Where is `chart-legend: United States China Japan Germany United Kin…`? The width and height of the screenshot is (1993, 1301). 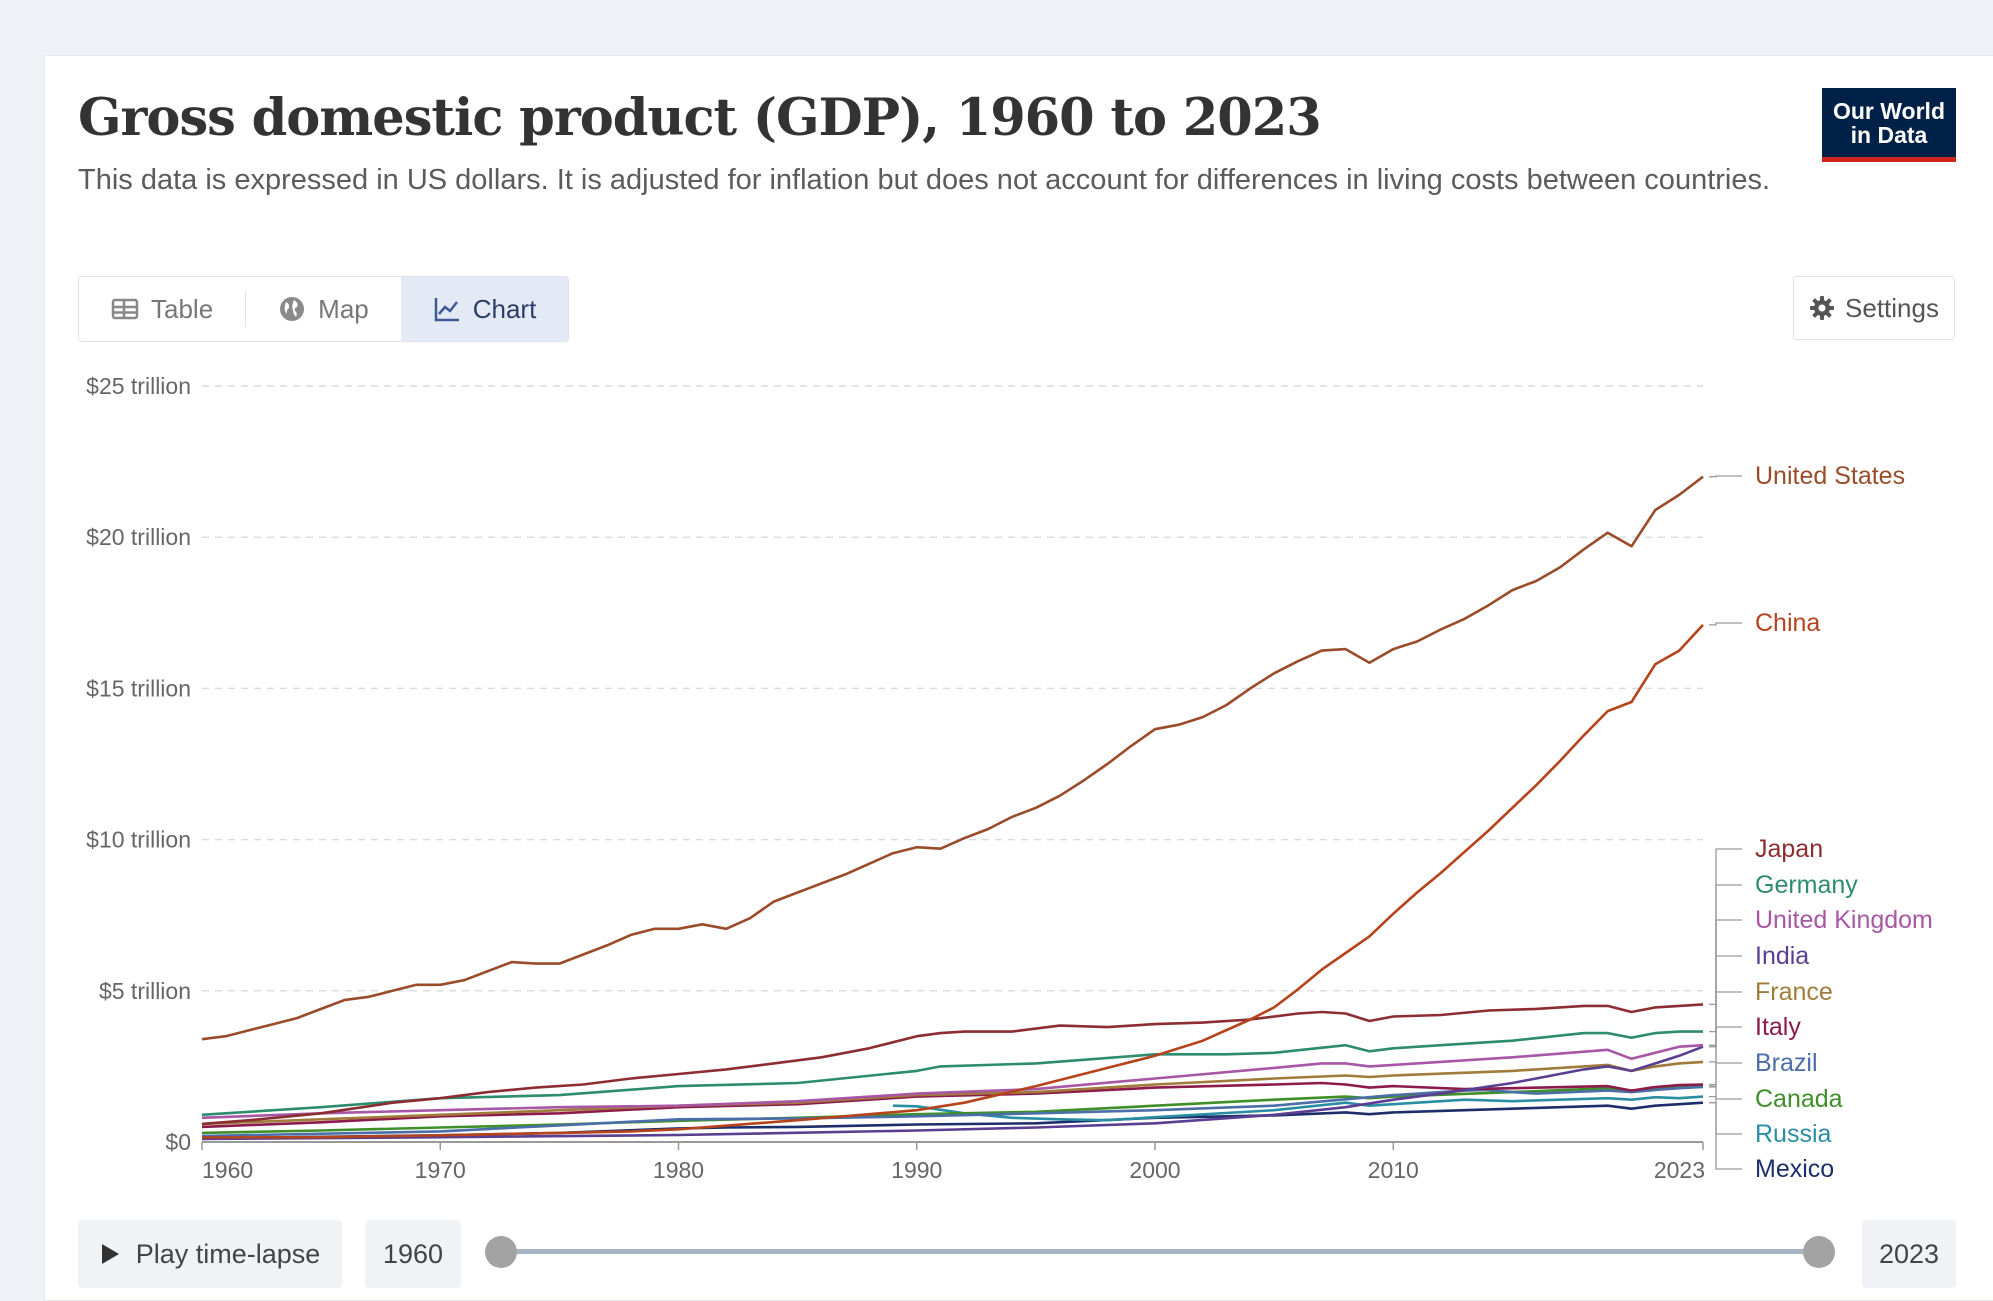
chart-legend: United States China Japan Germany United Kin… is located at coordinates (1821, 822).